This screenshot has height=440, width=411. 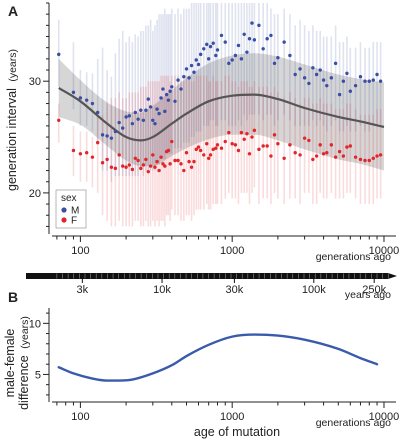 What do you see at coordinates (353, 423) in the screenshot?
I see `panel-b-x-note: generations ago` at bounding box center [353, 423].